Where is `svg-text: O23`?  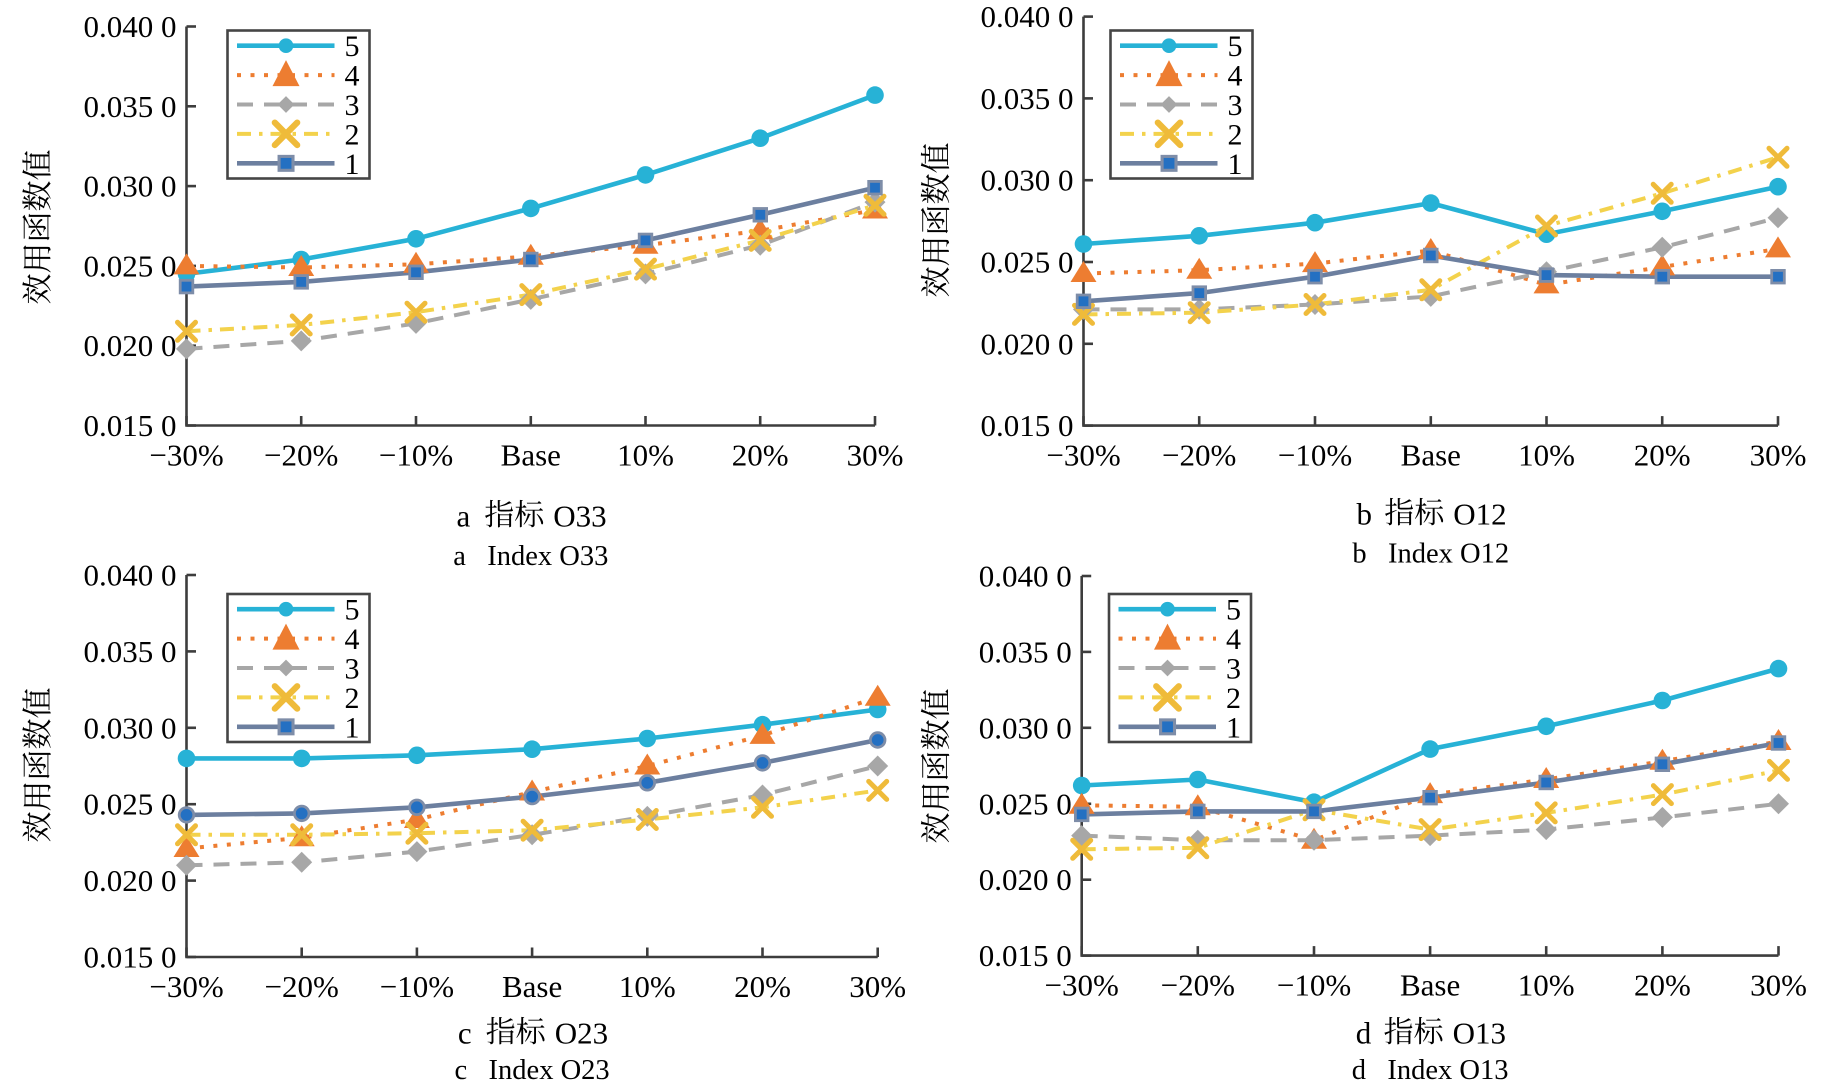 svg-text: O23 is located at coordinates (581, 1033).